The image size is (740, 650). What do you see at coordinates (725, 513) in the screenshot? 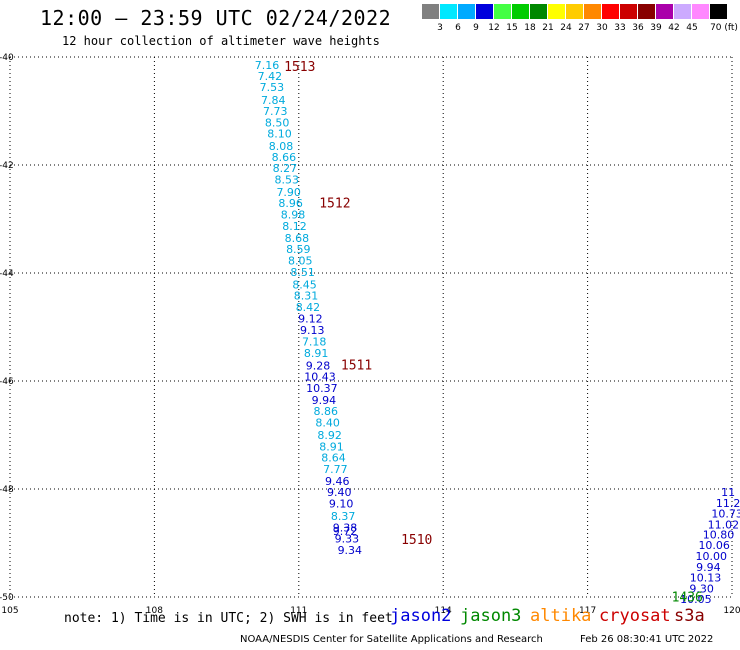
I see `wave-height-label: 10.73` at bounding box center [725, 513].